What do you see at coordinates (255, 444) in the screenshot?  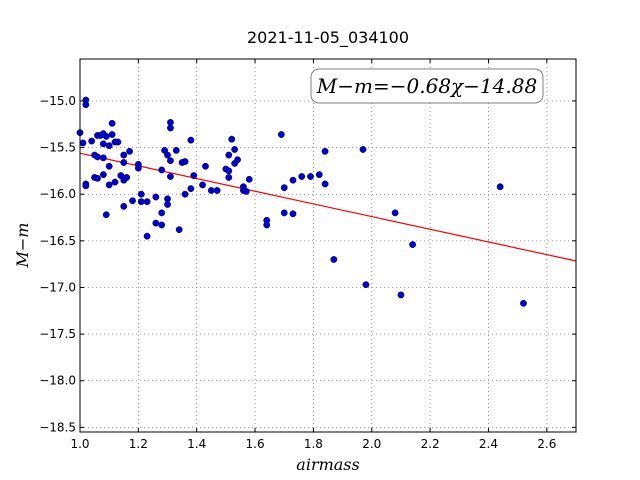 I see `x-tick-label: 1.6` at bounding box center [255, 444].